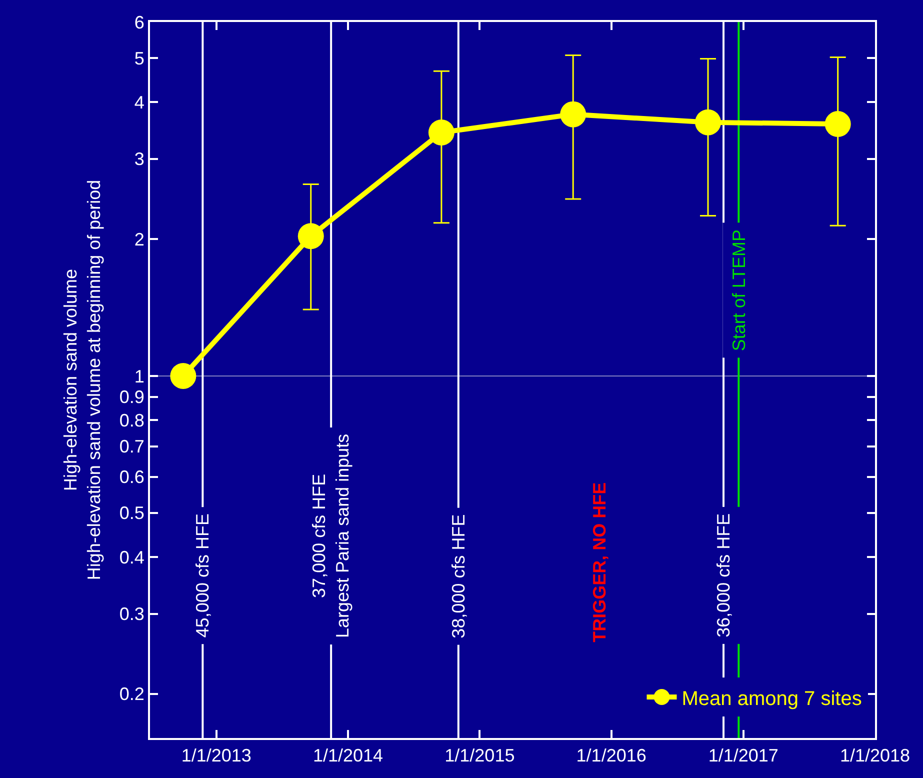 This screenshot has width=923, height=778. I want to click on y-tick-label: 4, so click(139, 102).